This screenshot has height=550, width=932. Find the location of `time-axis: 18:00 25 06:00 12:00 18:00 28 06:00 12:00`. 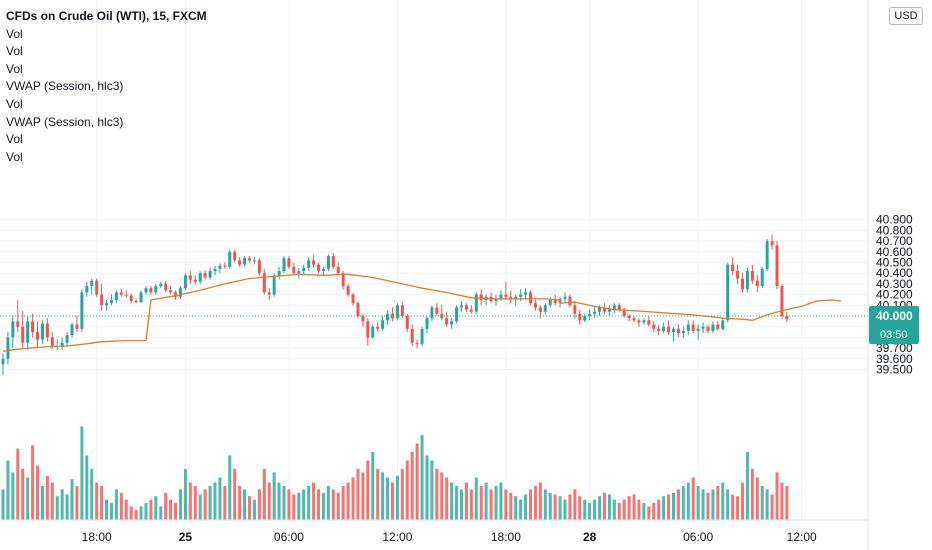

time-axis: 18:00 25 06:00 12:00 18:00 28 06:00 12:00 is located at coordinates (449, 537).